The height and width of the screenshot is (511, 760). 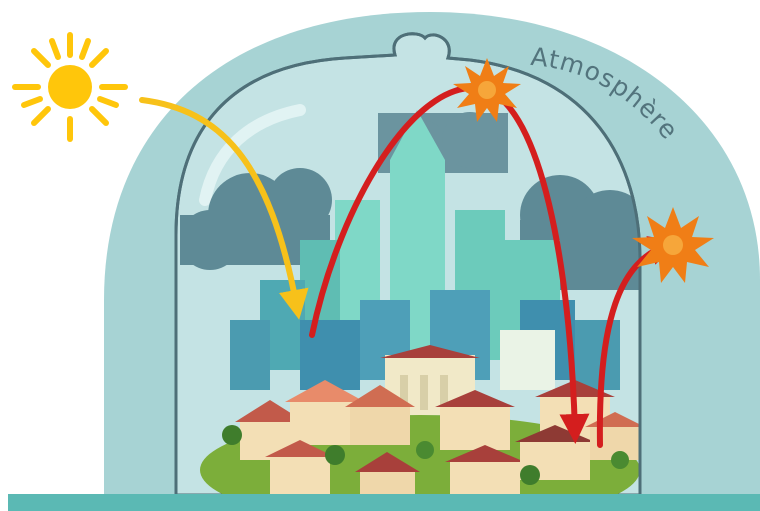 I want to click on ground-strip, so click(x=384, y=502).